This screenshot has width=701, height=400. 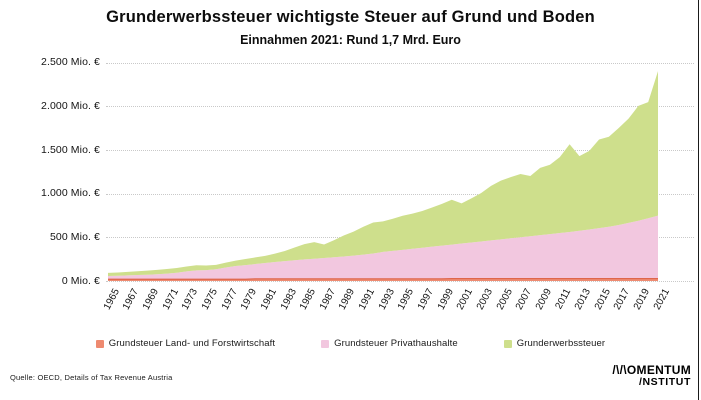 I want to click on y-axis-tick-label: 0 Mio. €, so click(x=80, y=280).